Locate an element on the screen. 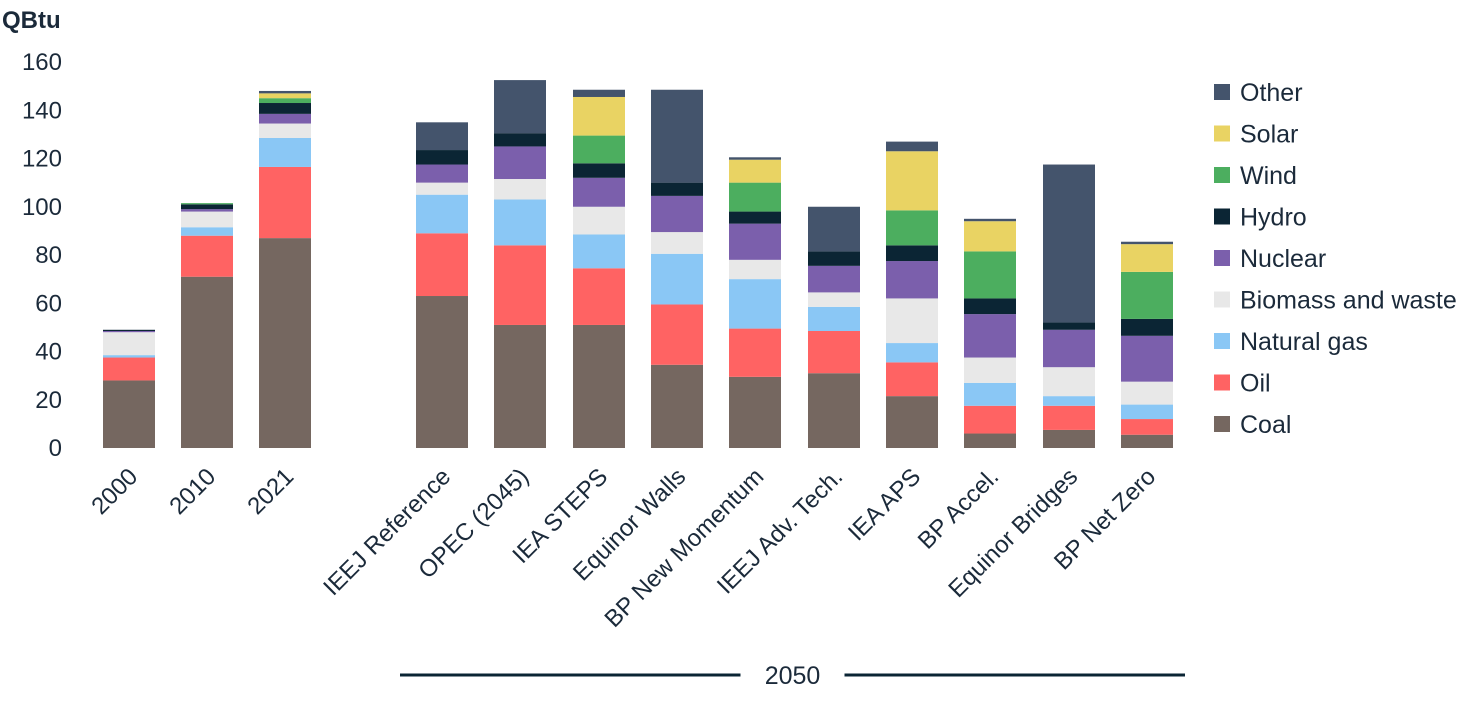 This screenshot has height=705, width=1480. legend-item: Biomass and waste is located at coordinates (1335, 301).